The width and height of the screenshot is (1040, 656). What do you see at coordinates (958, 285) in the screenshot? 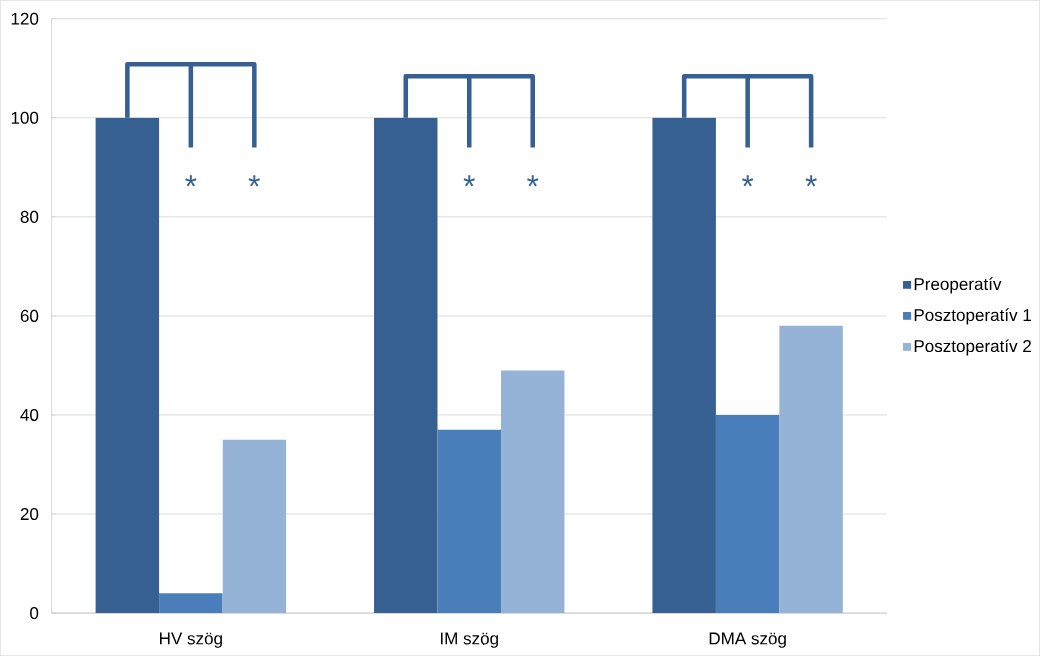
I see `legend-label: Preoperatív` at bounding box center [958, 285].